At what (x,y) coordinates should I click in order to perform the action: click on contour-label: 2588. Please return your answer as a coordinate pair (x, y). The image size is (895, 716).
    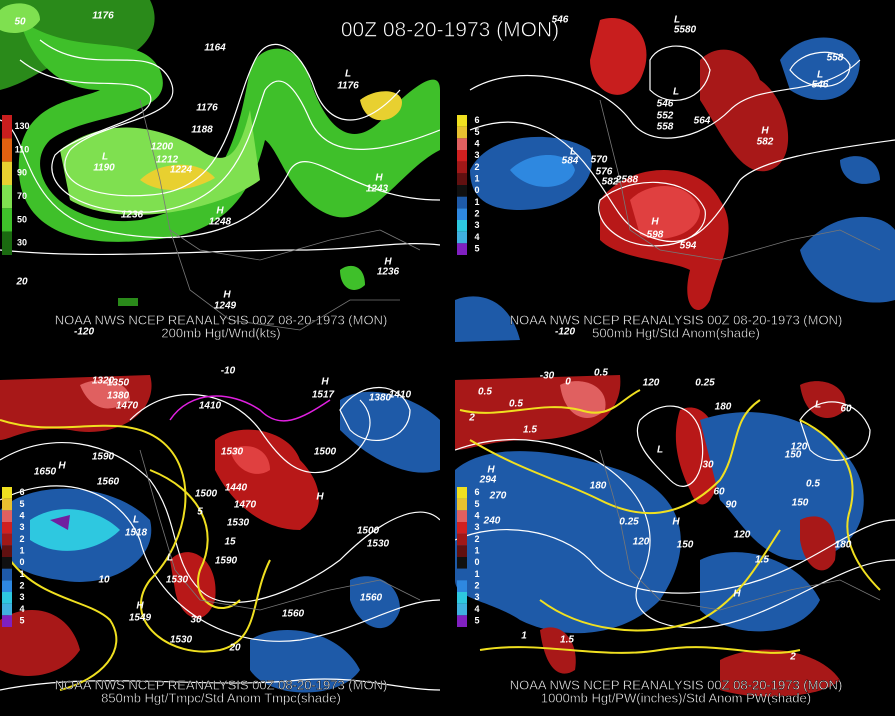
    Looking at the image, I should click on (627, 180).